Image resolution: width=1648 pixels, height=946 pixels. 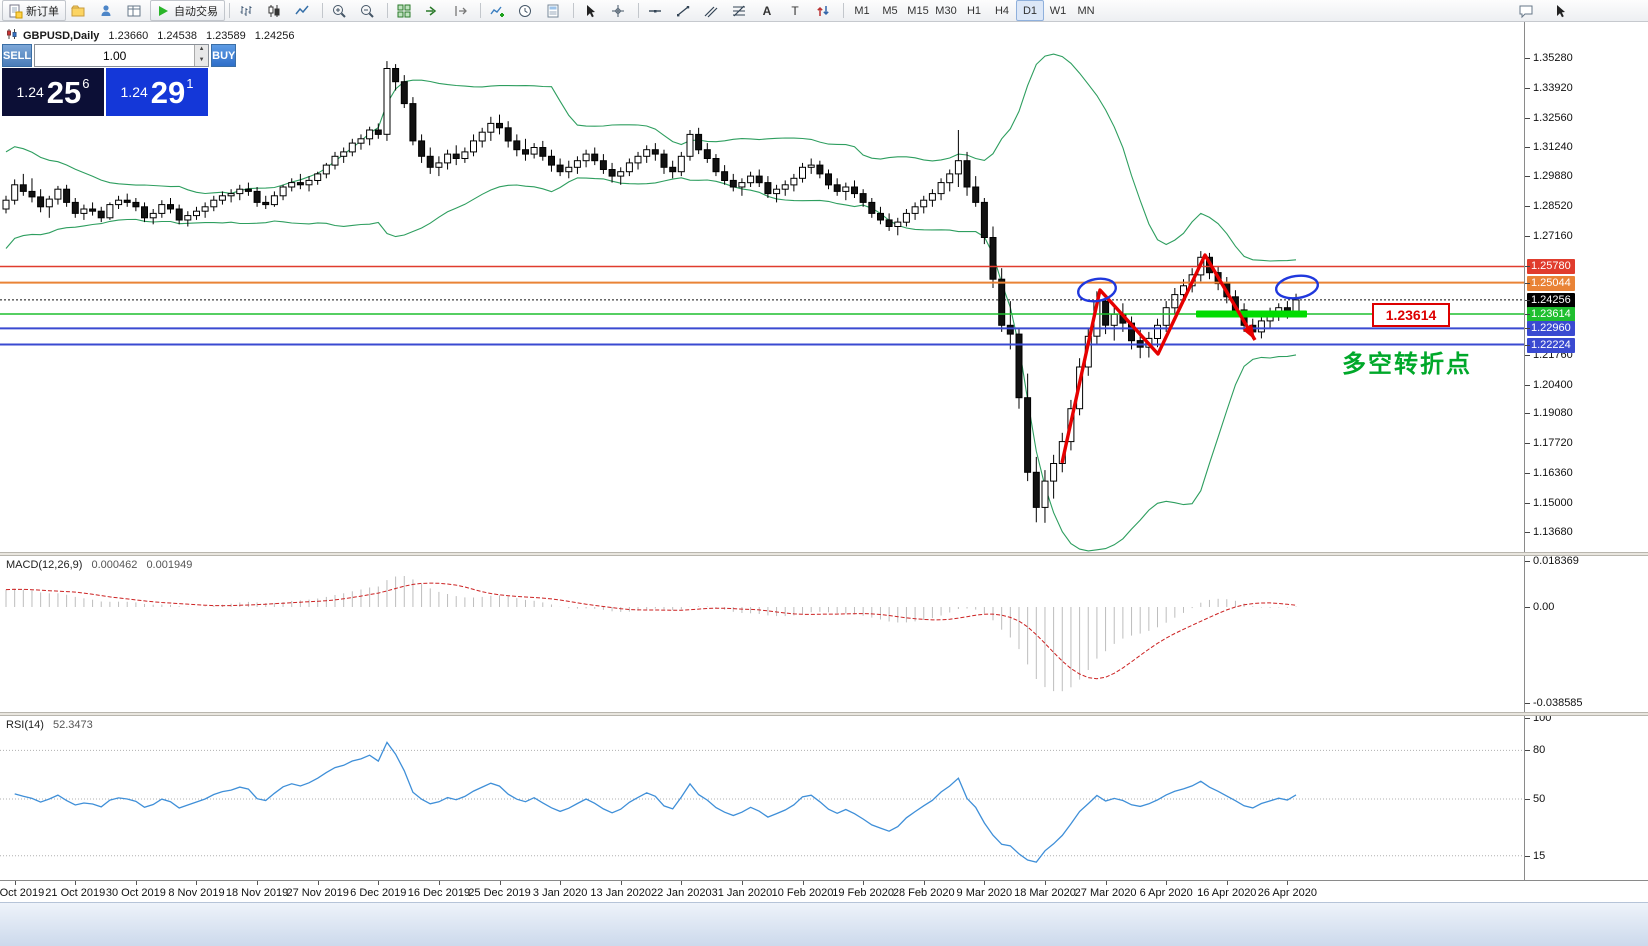 I want to click on macd-main-value: 0.000462, so click(x=114, y=565).